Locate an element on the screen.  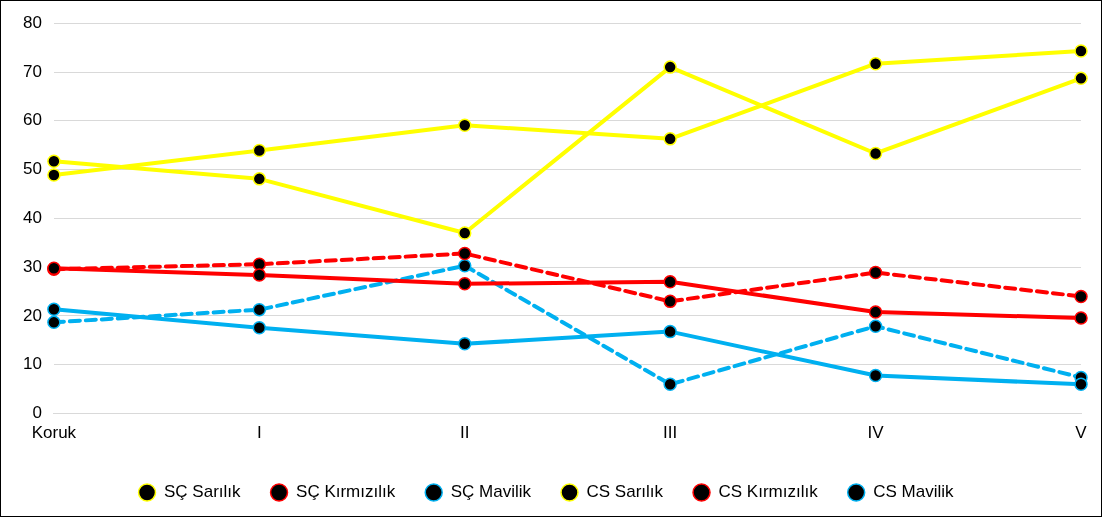
x-tick-label: IV is located at coordinates (876, 433).